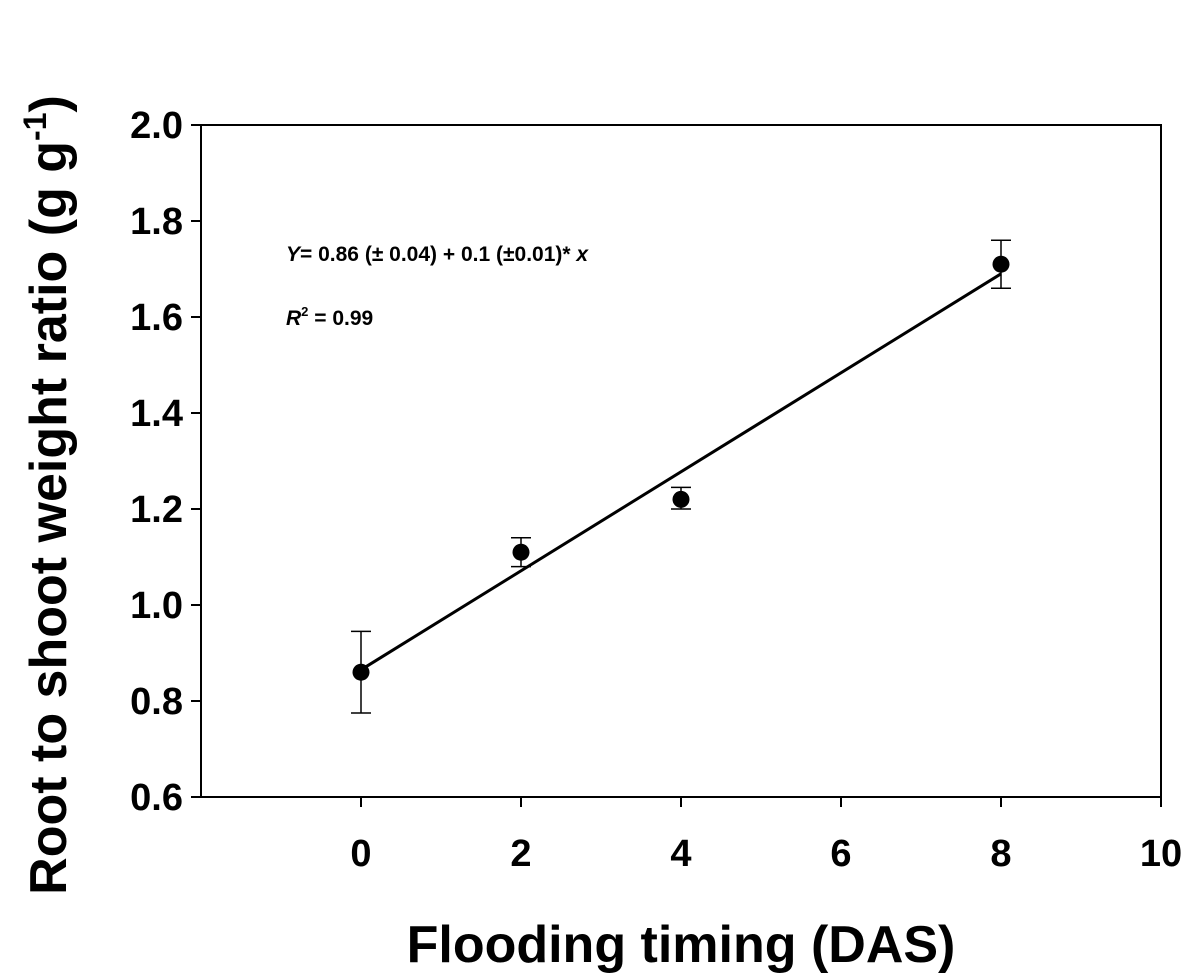  Describe the element at coordinates (49, 518) in the screenshot. I see `y-axis-title-main: Root to shoot weight ratio (g g` at that location.